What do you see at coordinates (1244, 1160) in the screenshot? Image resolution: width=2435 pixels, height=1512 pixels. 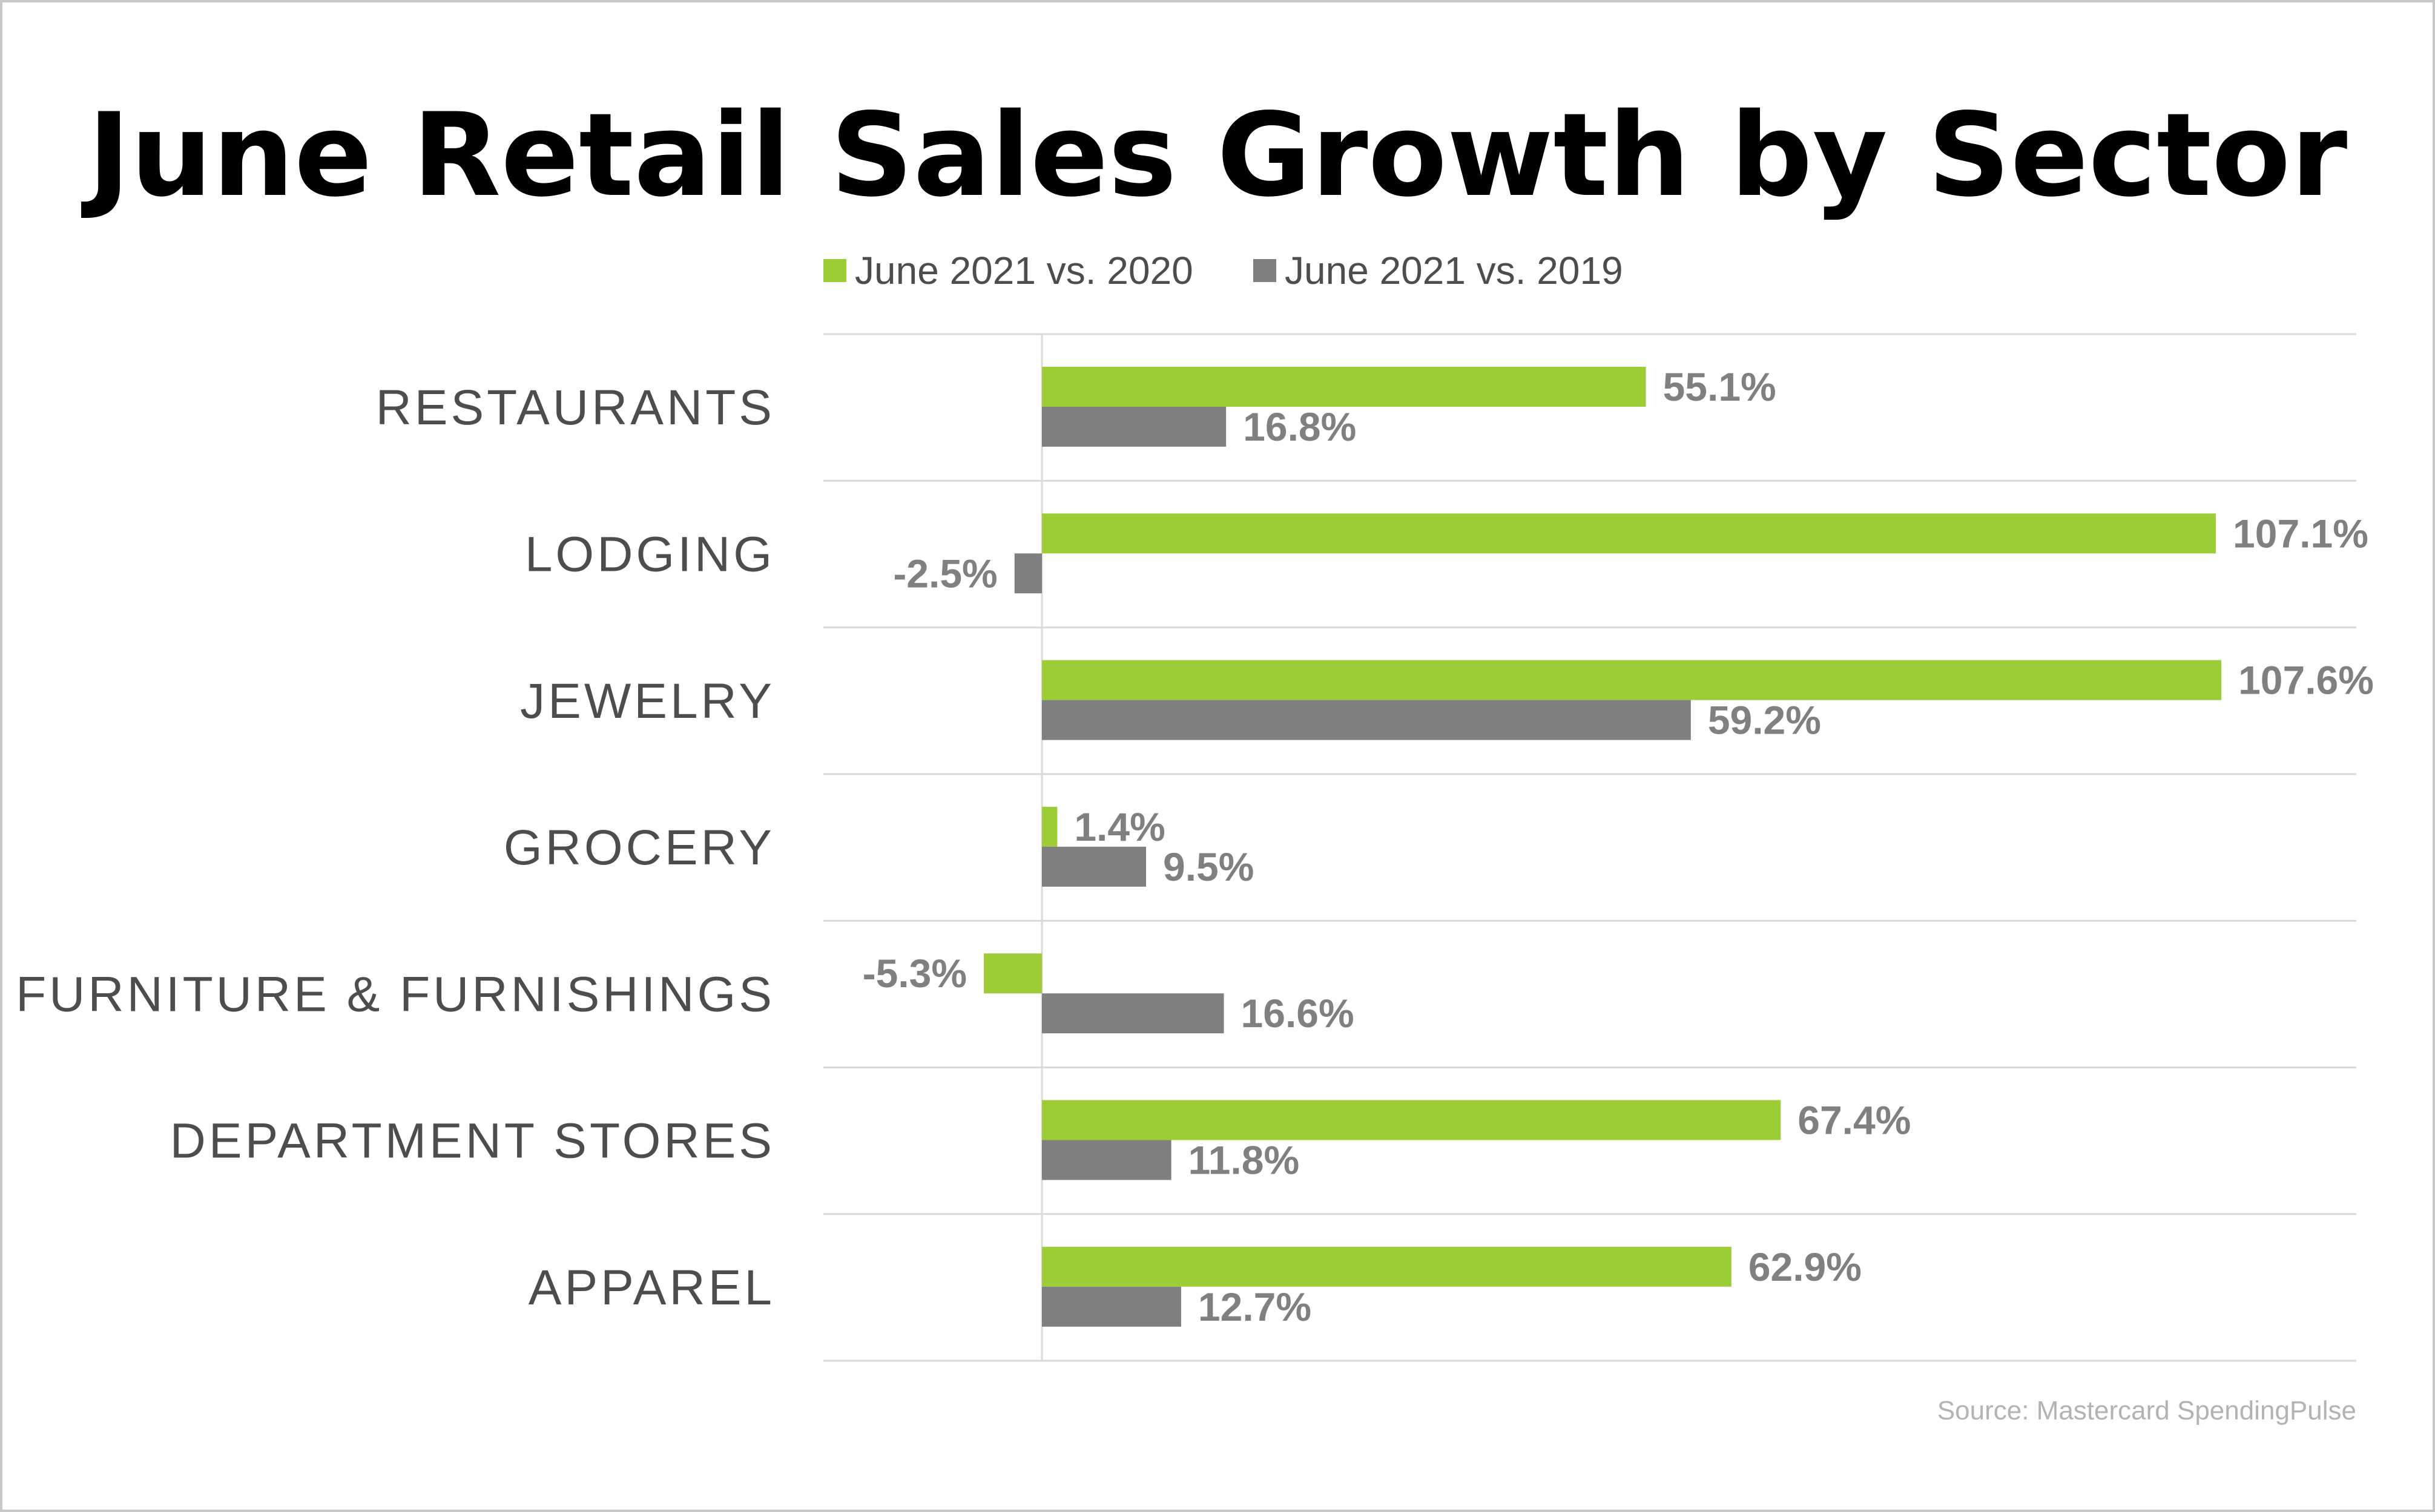 I see `data-label: 11.8%` at bounding box center [1244, 1160].